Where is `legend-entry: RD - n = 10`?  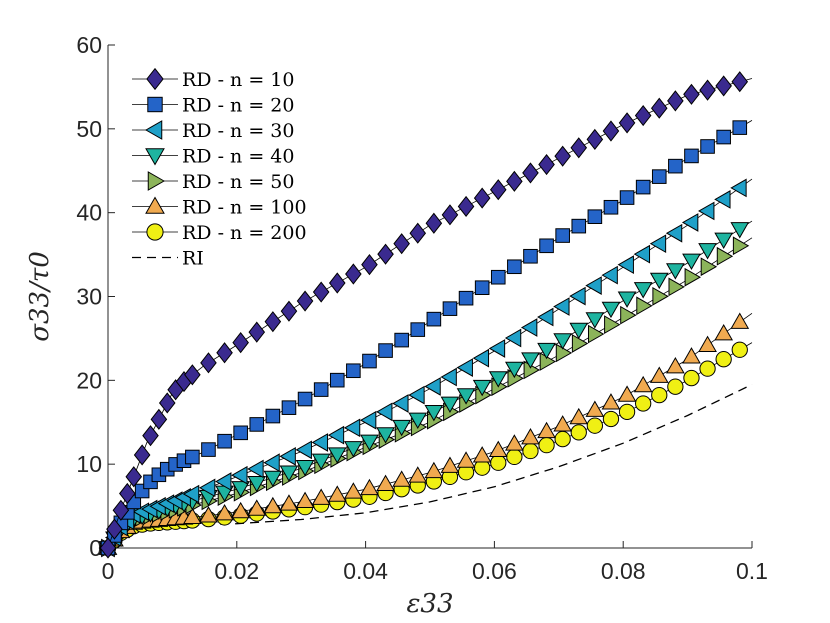
legend-entry: RD - n = 10 is located at coordinates (213, 79).